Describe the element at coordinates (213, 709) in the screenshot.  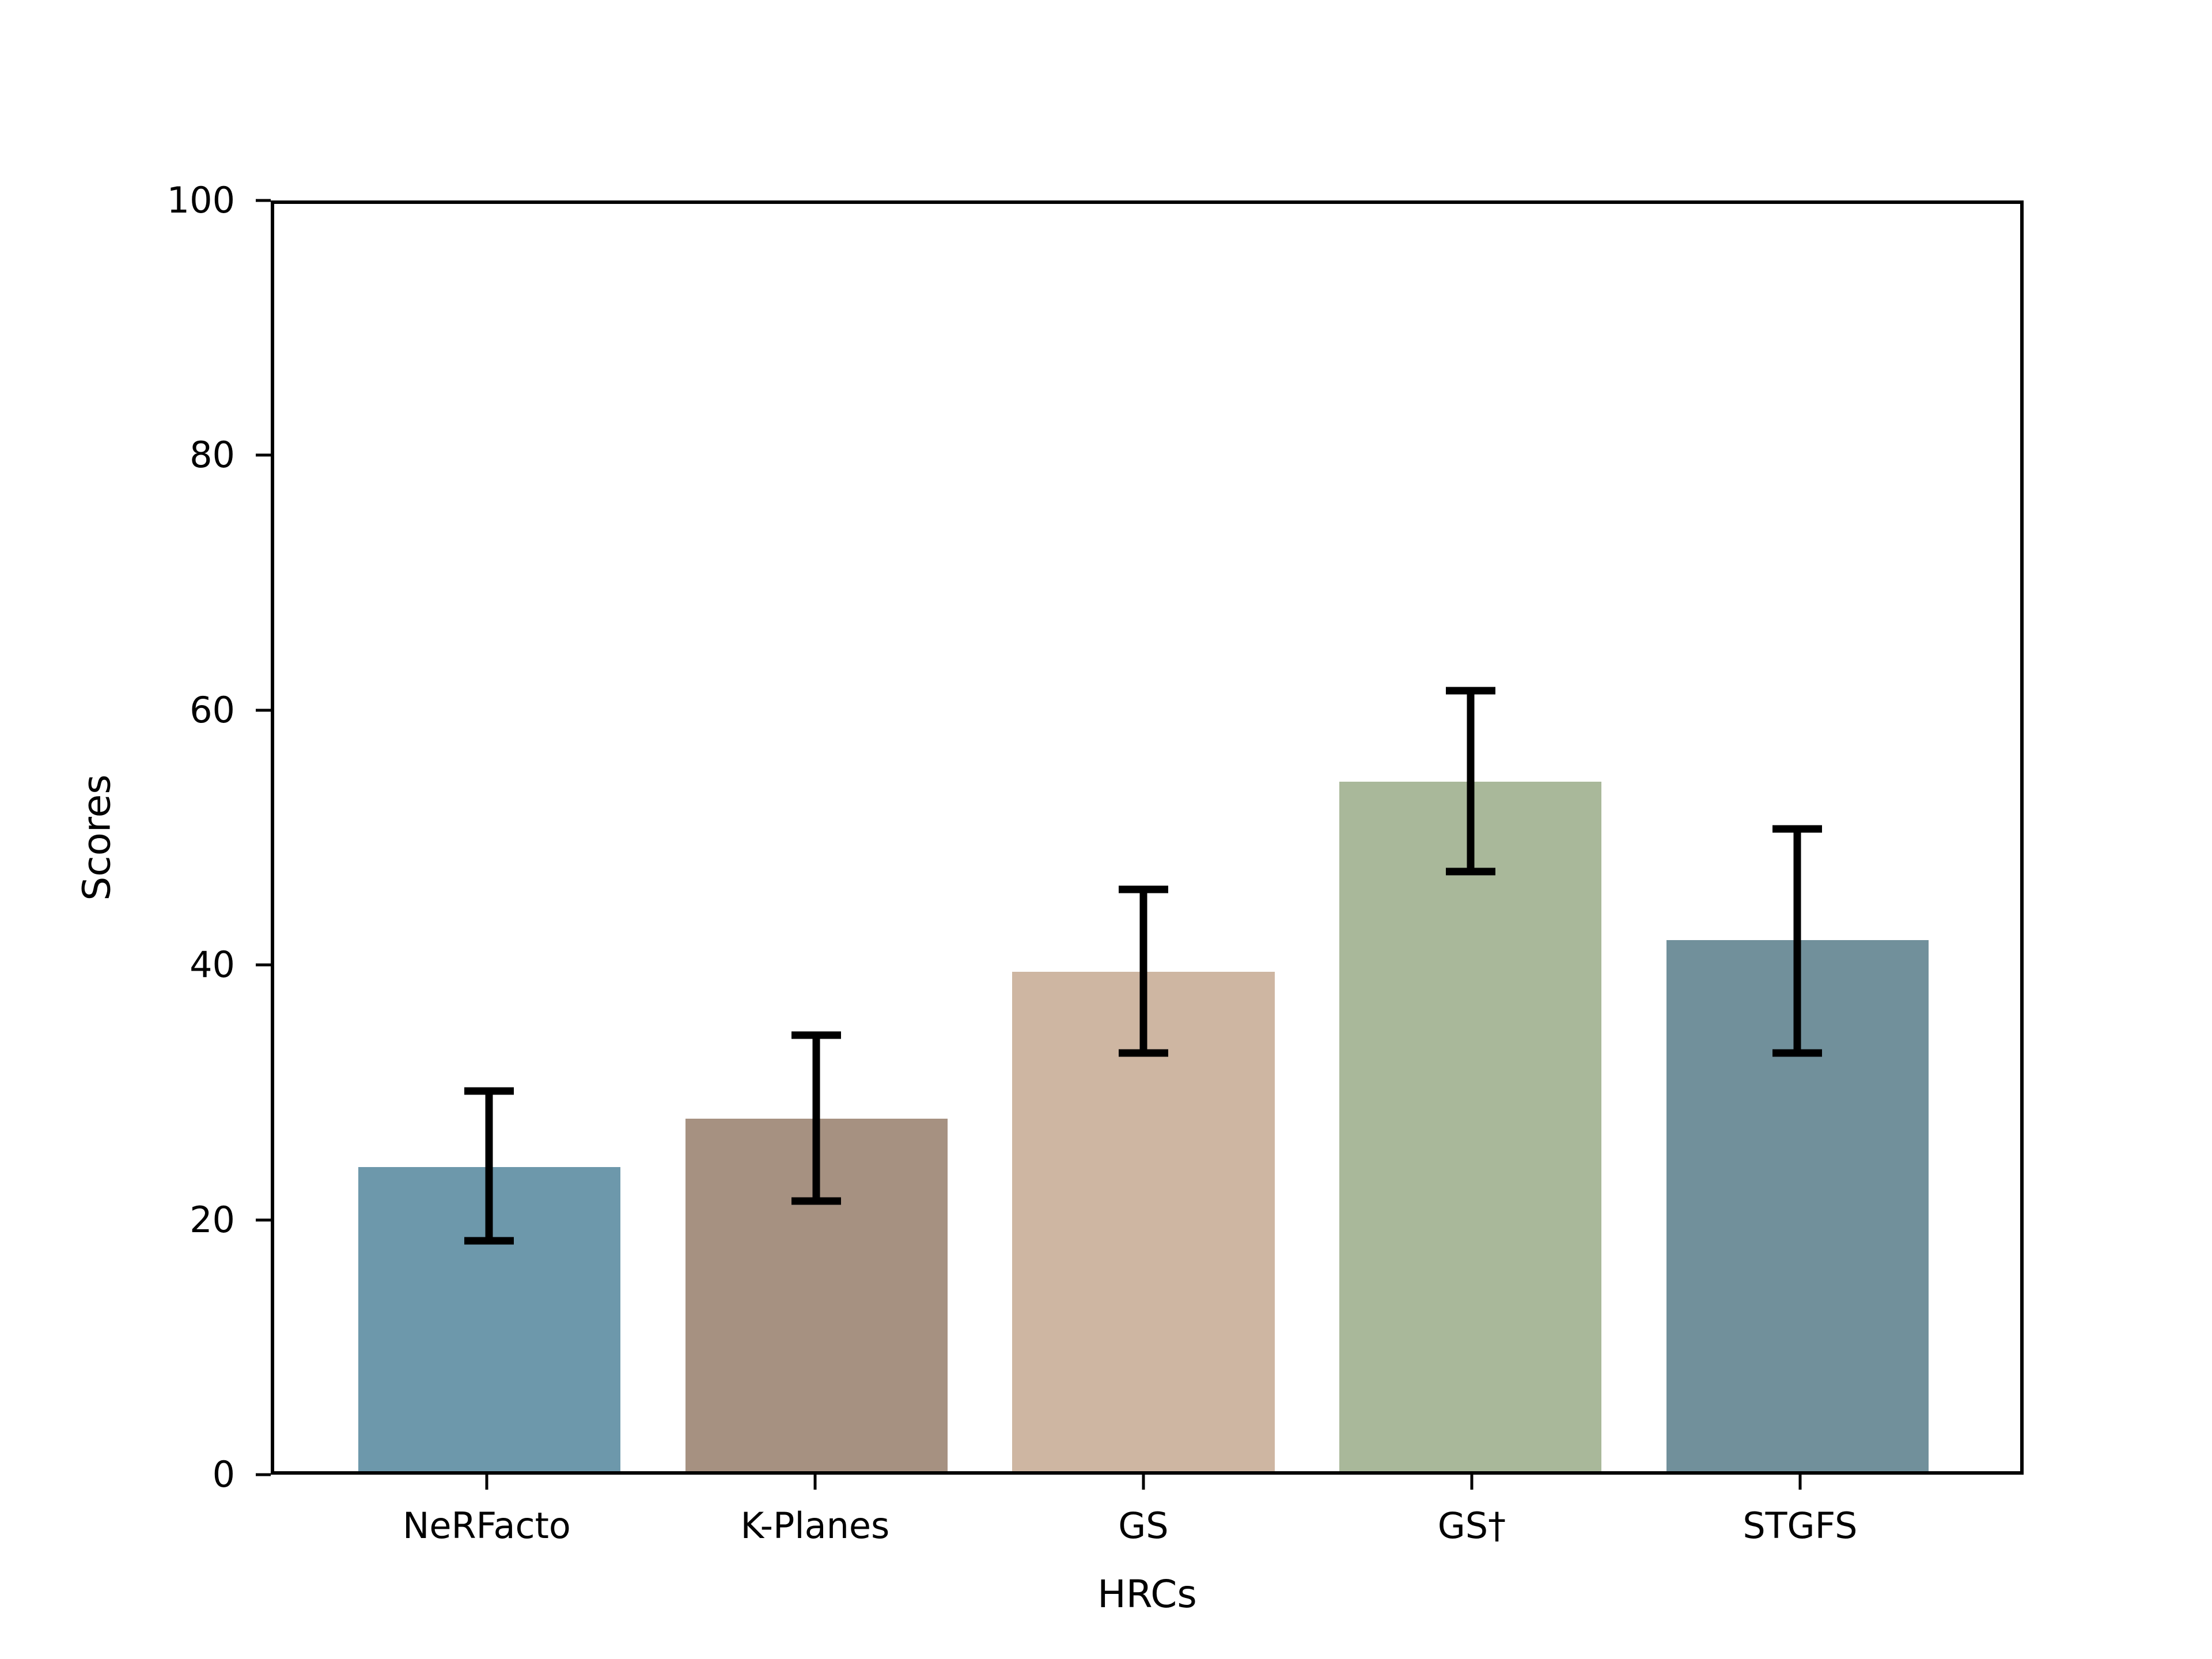
I see `y-tick-label-60: 60` at that location.